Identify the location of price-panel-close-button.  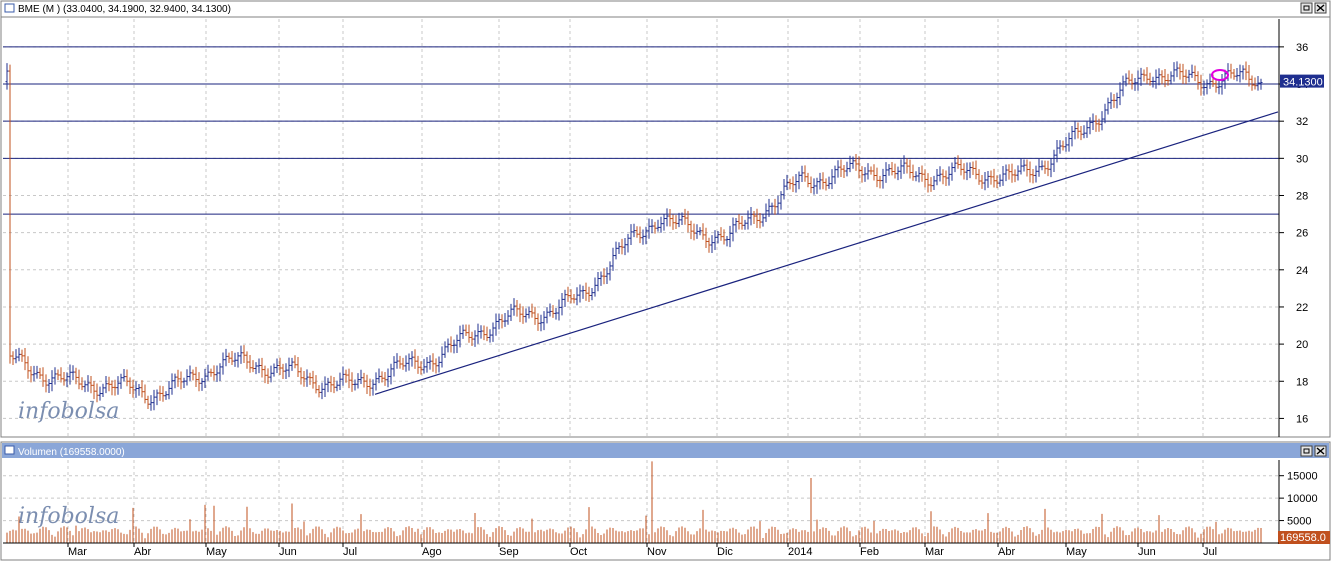
(1320, 8).